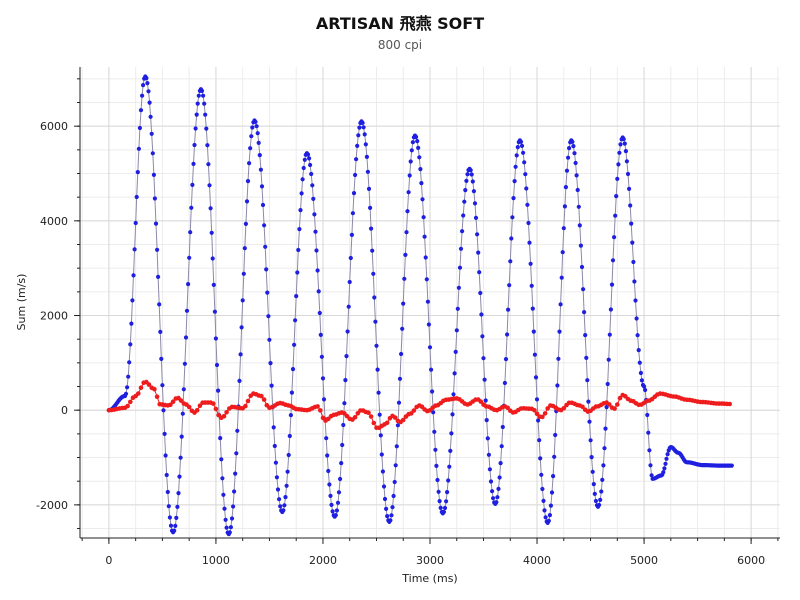  Describe the element at coordinates (64, 410) in the screenshot. I see `y-tick-label: 0` at that location.